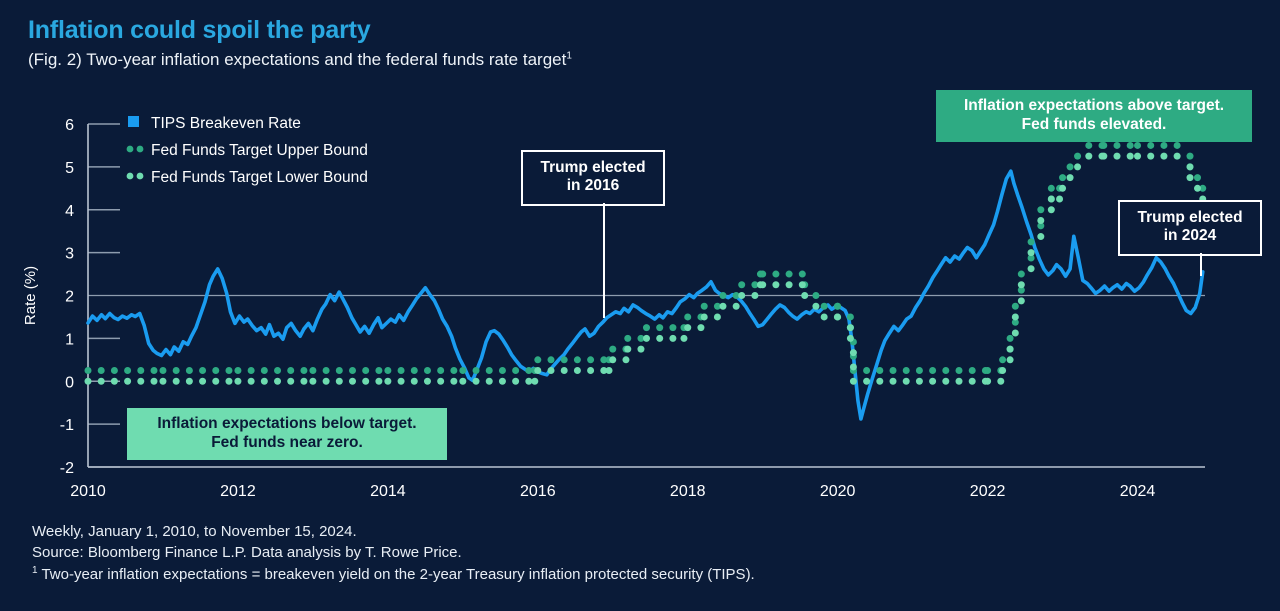 The width and height of the screenshot is (1280, 611). I want to click on legend-item-2: Fed Funds Target Lower Bound, so click(247, 177).